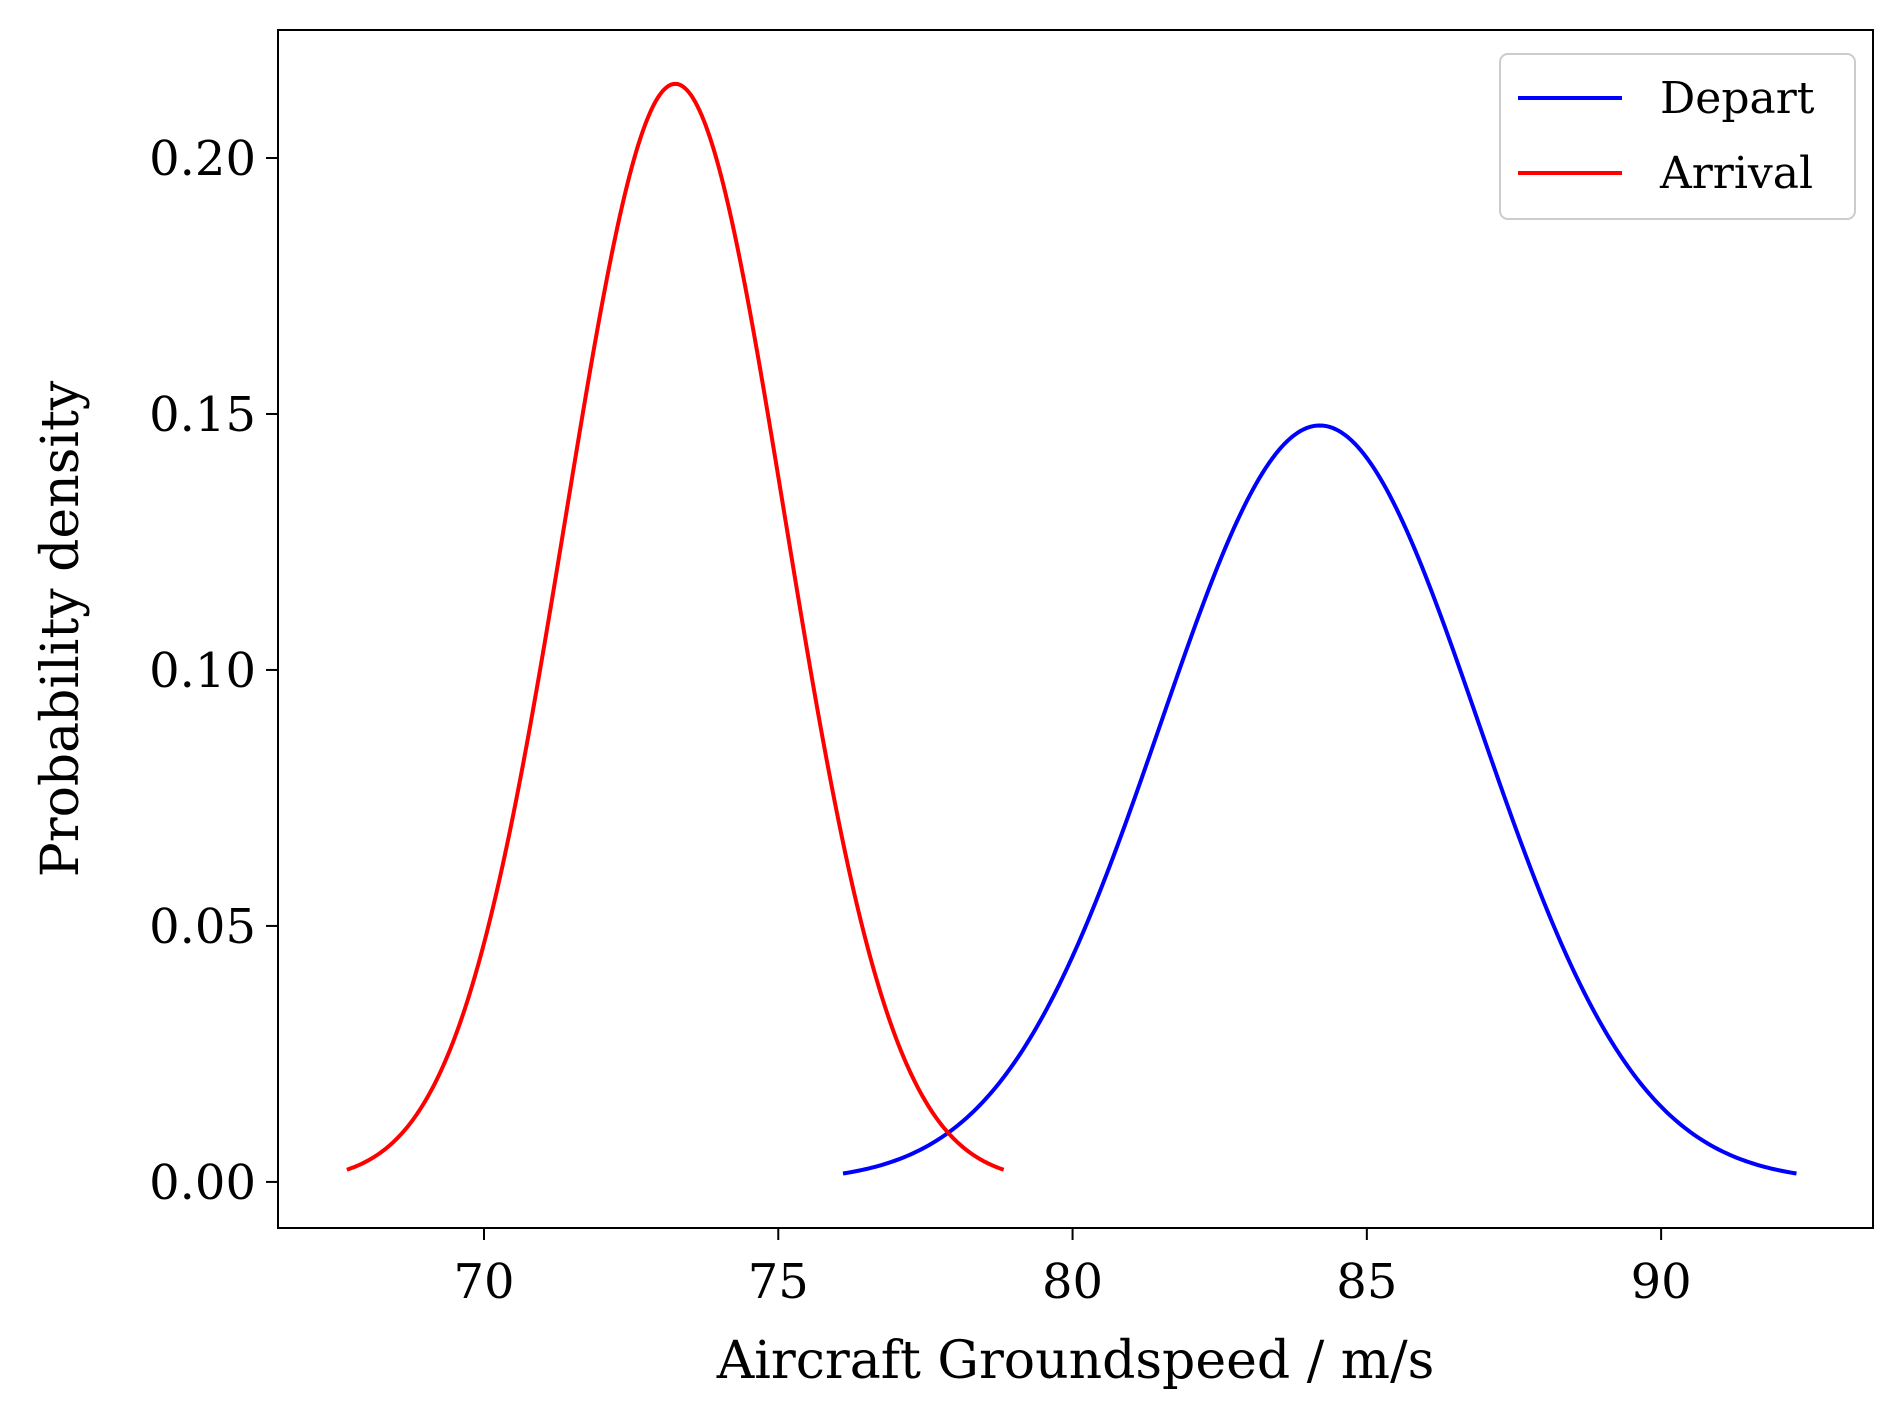  I want to click on x-axis-ticks: 70 75 80 85 90, so click(1072, 1269).